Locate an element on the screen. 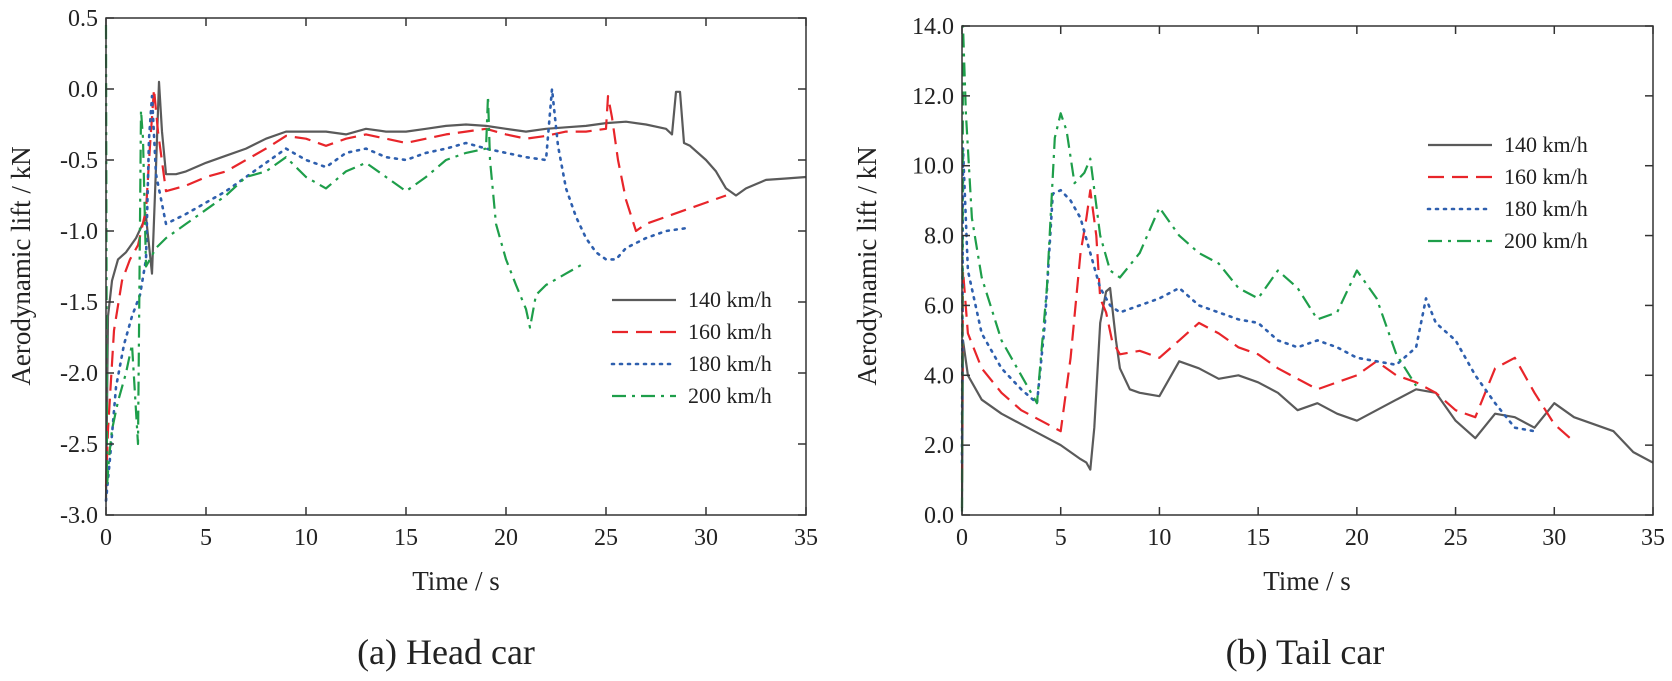 The image size is (1672, 681). y-tick-label: 0.5 is located at coordinates (83, 19).